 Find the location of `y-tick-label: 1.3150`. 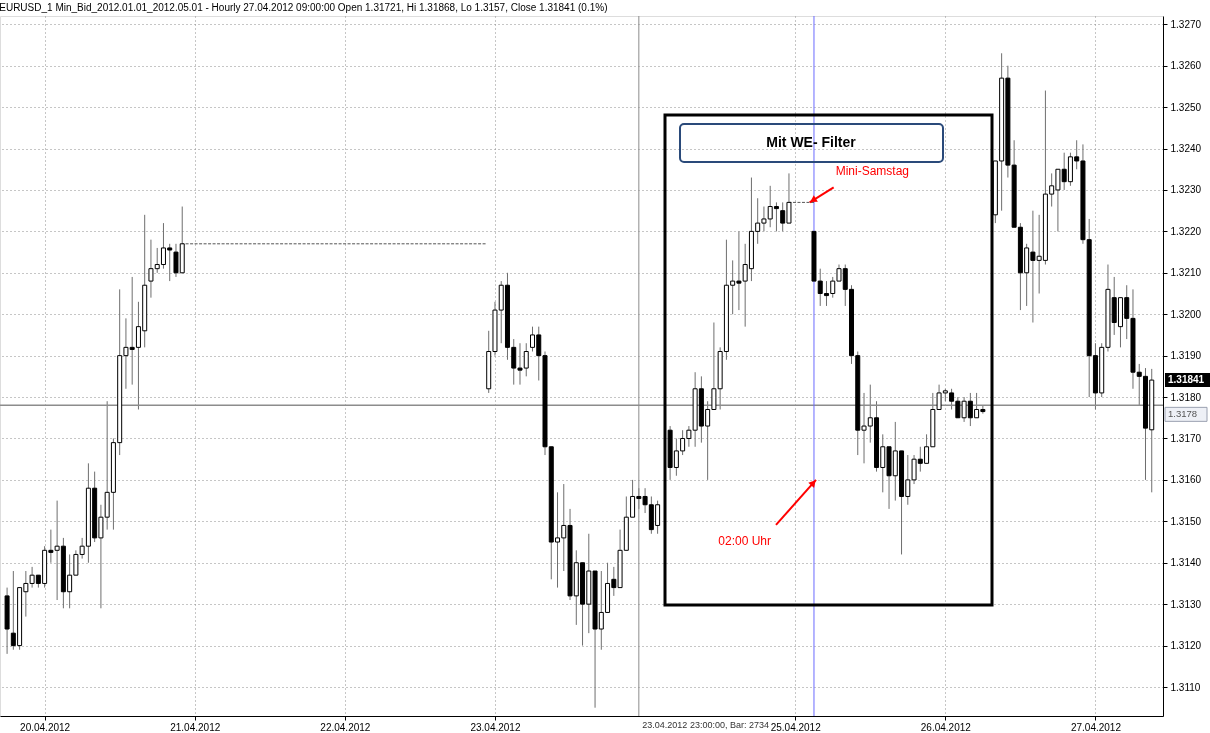

y-tick-label: 1.3150 is located at coordinates (1186, 521).